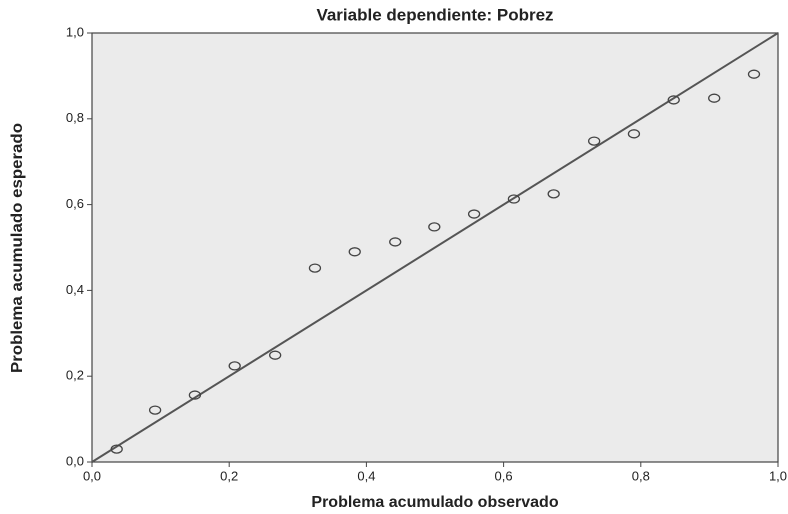 Image resolution: width=788 pixels, height=514 pixels. What do you see at coordinates (75, 203) in the screenshot?
I see `y-tick-label: 0,6` at bounding box center [75, 203].